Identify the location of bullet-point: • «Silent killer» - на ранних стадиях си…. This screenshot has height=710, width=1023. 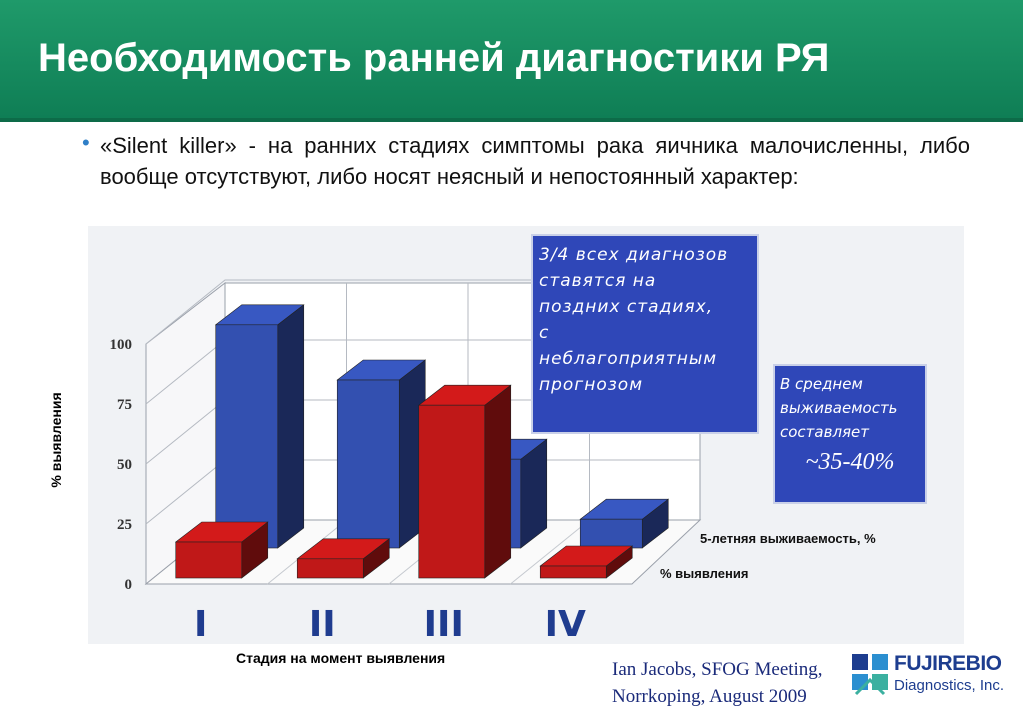
(526, 161).